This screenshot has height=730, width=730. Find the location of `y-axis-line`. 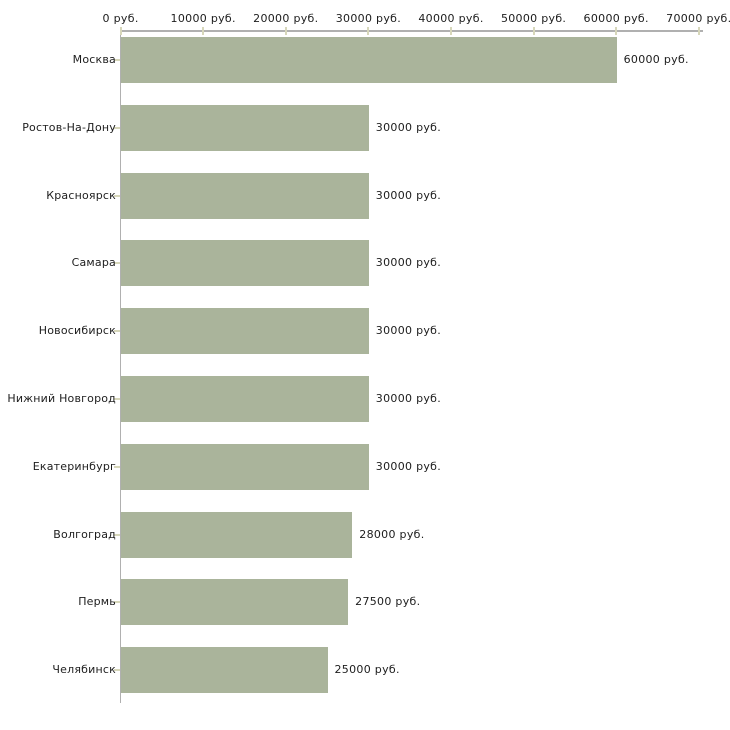

y-axis-line is located at coordinates (120, 366).